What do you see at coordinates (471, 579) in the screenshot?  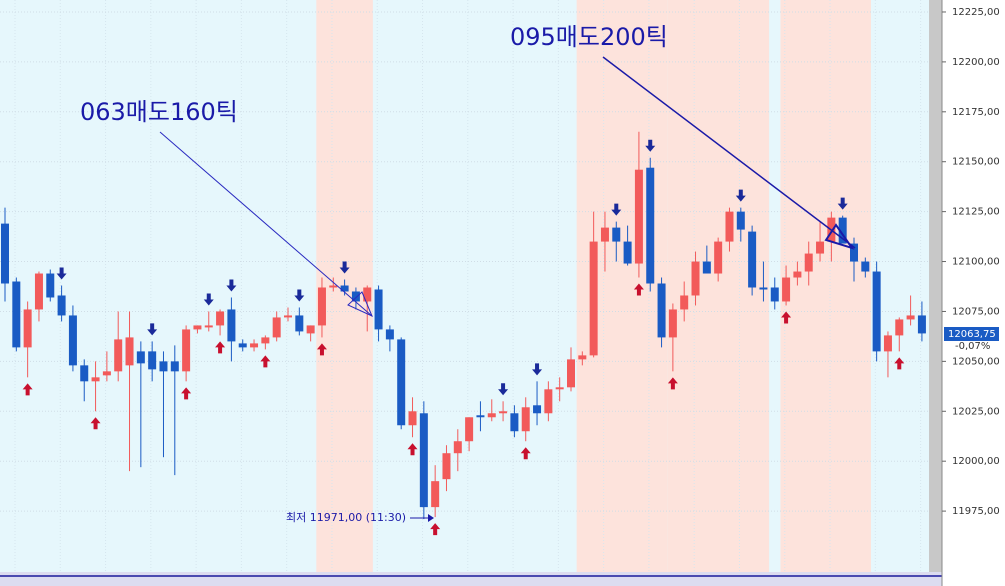 I see `bottom-strip` at bounding box center [471, 579].